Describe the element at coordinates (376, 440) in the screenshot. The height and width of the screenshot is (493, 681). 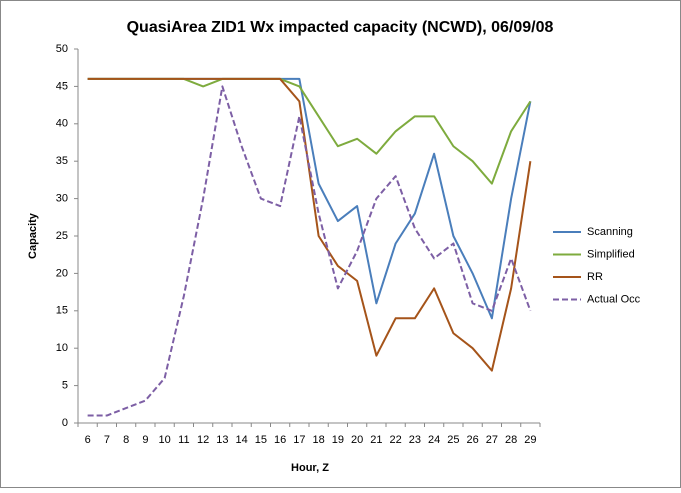
I see `x-tick-label: 21` at that location.